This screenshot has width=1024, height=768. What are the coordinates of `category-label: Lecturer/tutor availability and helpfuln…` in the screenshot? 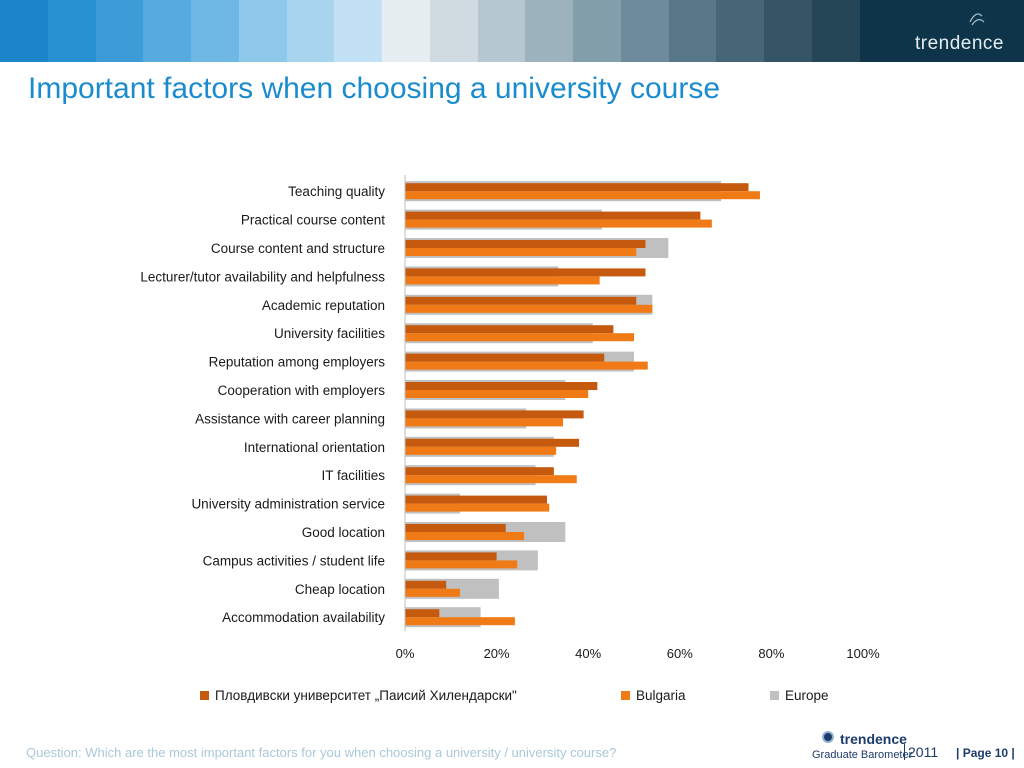 It's located at (262, 276).